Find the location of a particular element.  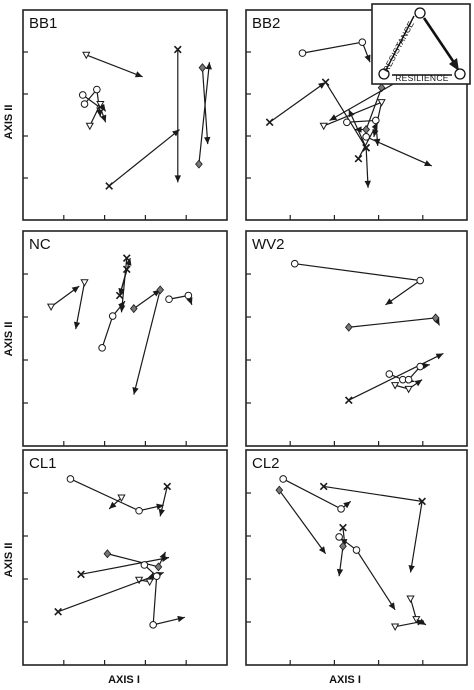

panel-title-bb2: BB2 is located at coordinates (266, 23).